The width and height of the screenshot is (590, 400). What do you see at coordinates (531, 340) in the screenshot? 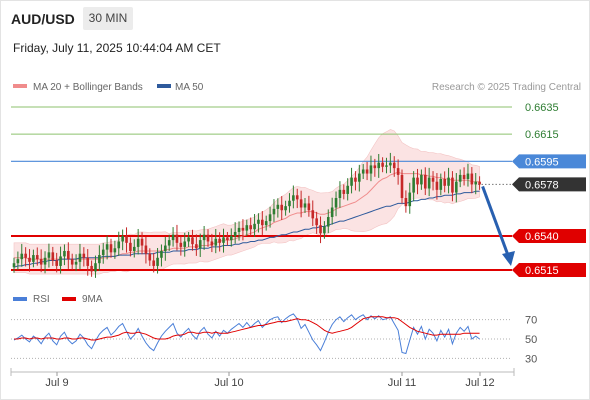
I see `rsi-tick-50: 50` at bounding box center [531, 340].